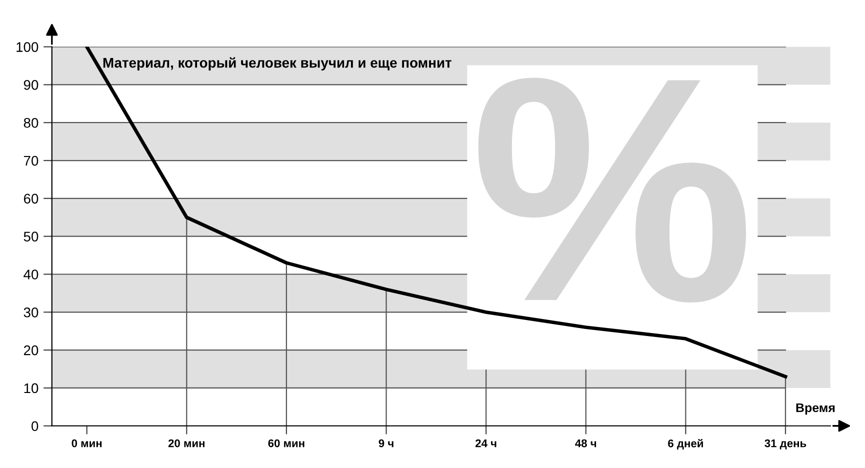  Describe the element at coordinates (815, 409) in the screenshot. I see `x-axis-title: Время` at that location.